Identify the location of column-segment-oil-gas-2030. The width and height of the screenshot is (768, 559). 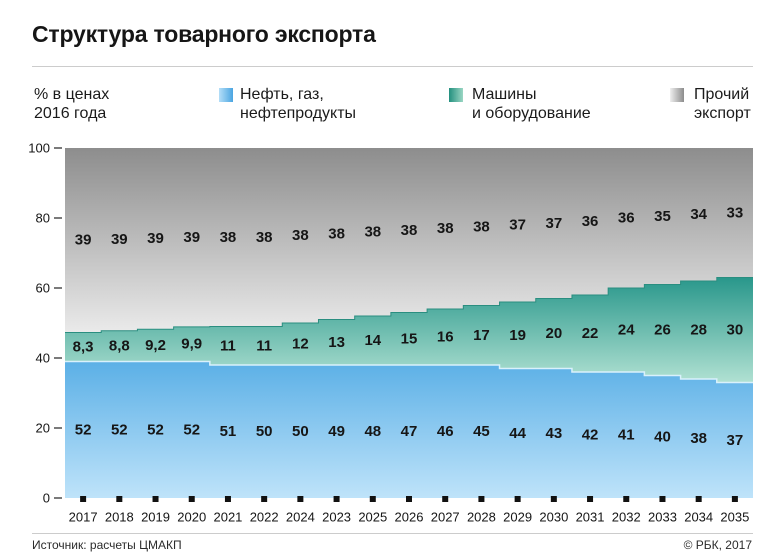
(554, 433).